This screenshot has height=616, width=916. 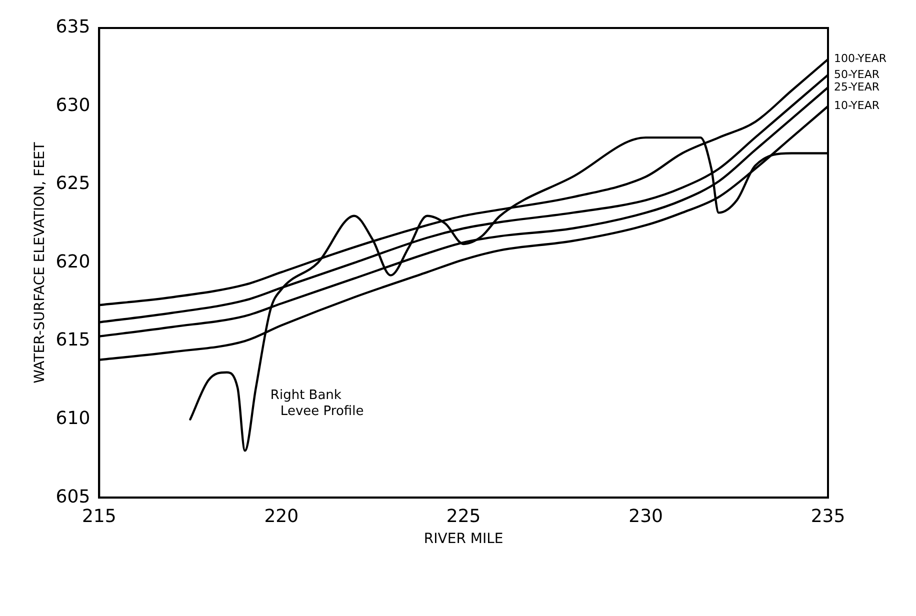 I want to click on x-tick-label: 230, so click(x=645, y=517).